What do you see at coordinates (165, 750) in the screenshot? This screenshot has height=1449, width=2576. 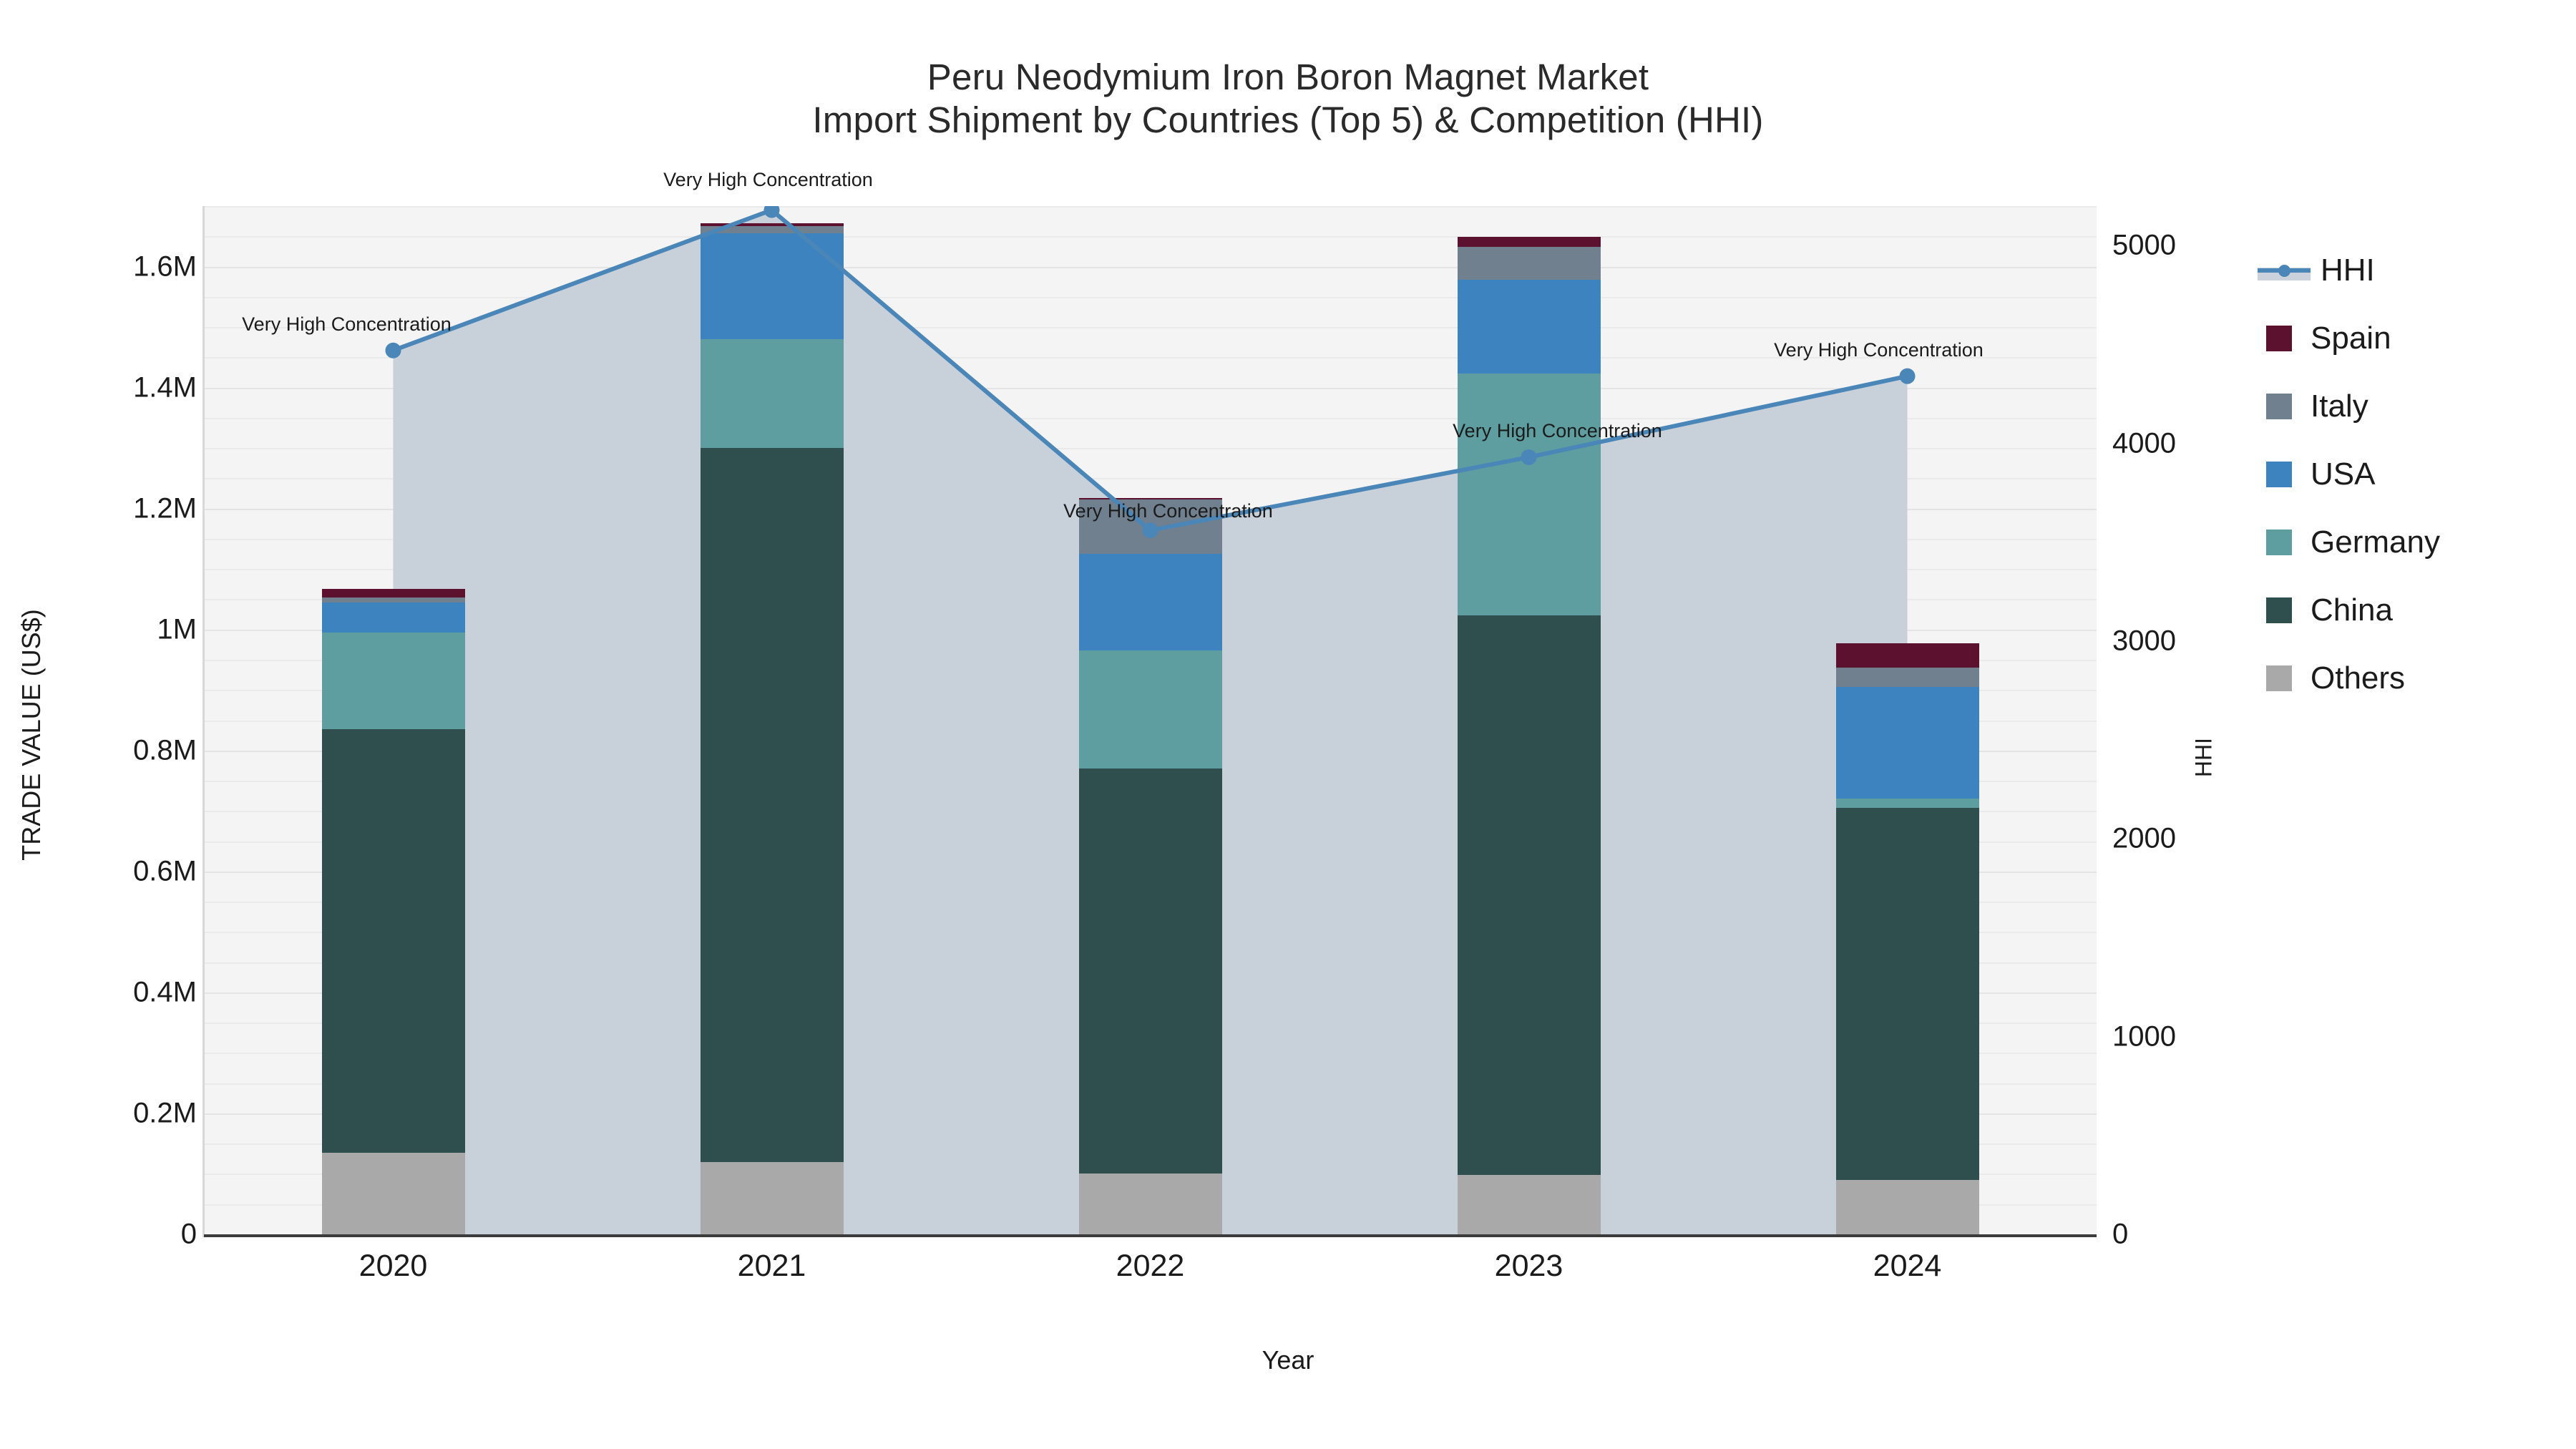 I see `y-tick-label: 0.8M` at bounding box center [165, 750].